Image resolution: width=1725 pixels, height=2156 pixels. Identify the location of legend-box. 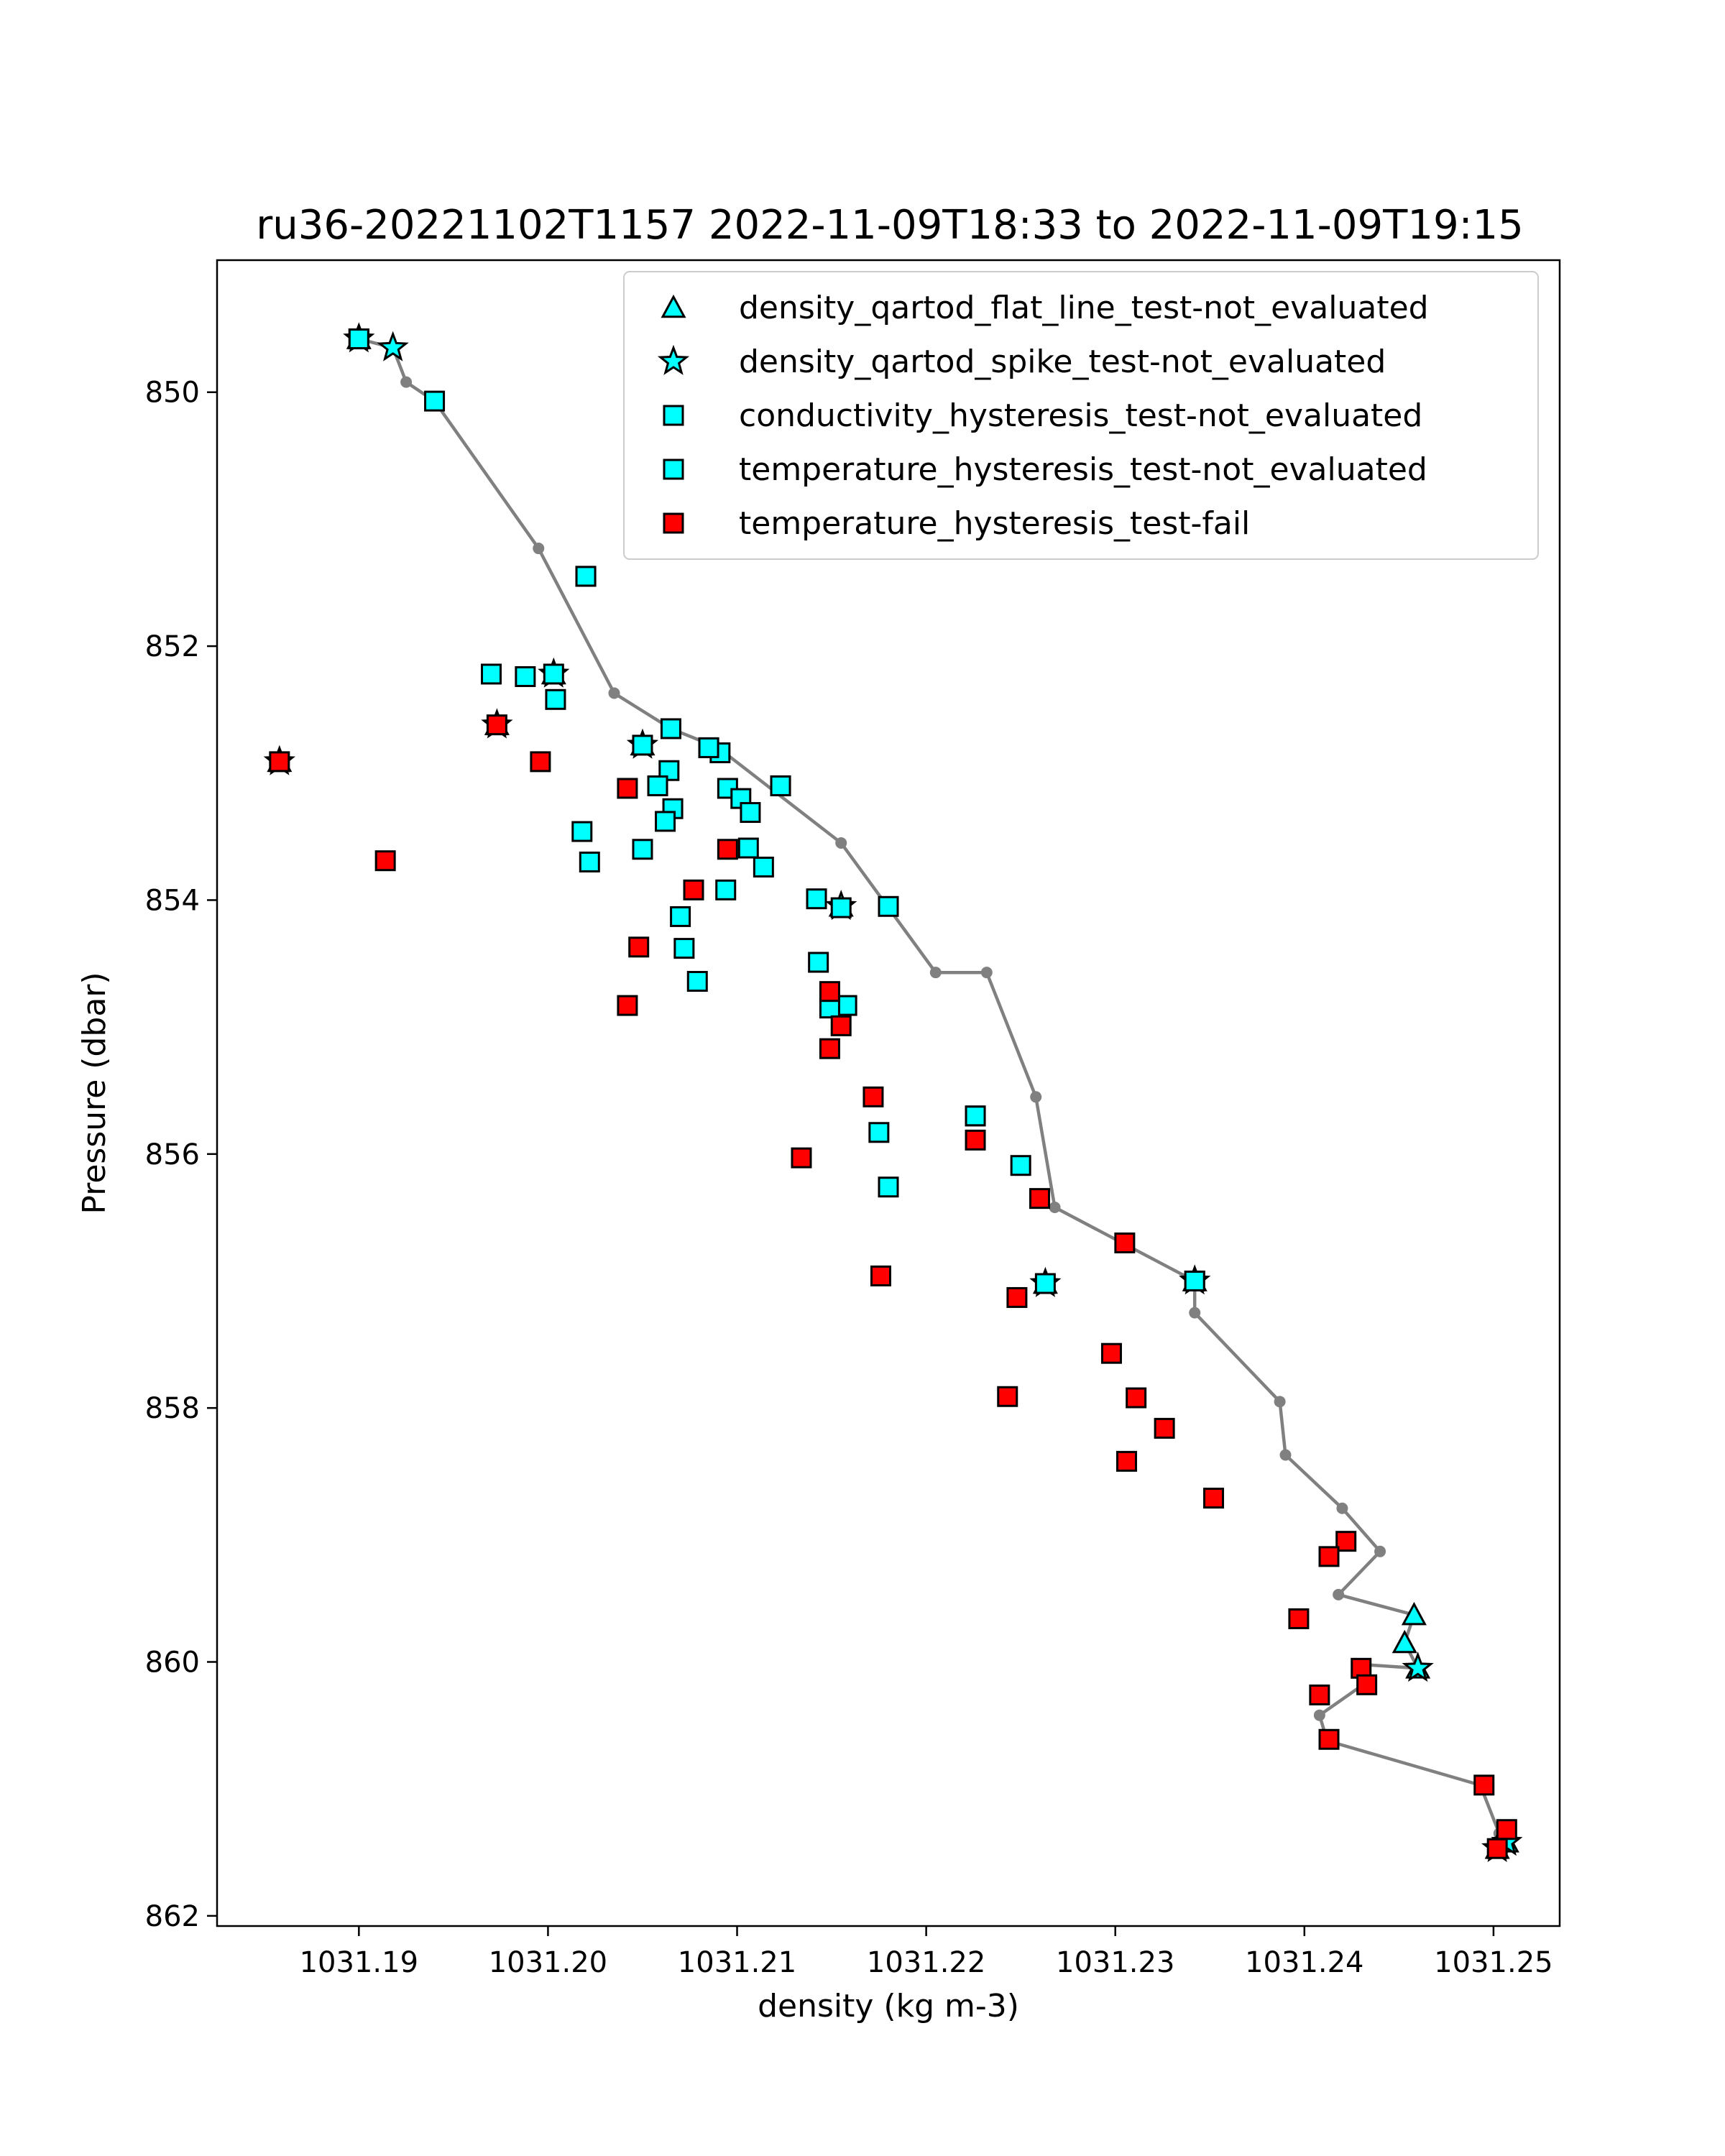
(1081, 415).